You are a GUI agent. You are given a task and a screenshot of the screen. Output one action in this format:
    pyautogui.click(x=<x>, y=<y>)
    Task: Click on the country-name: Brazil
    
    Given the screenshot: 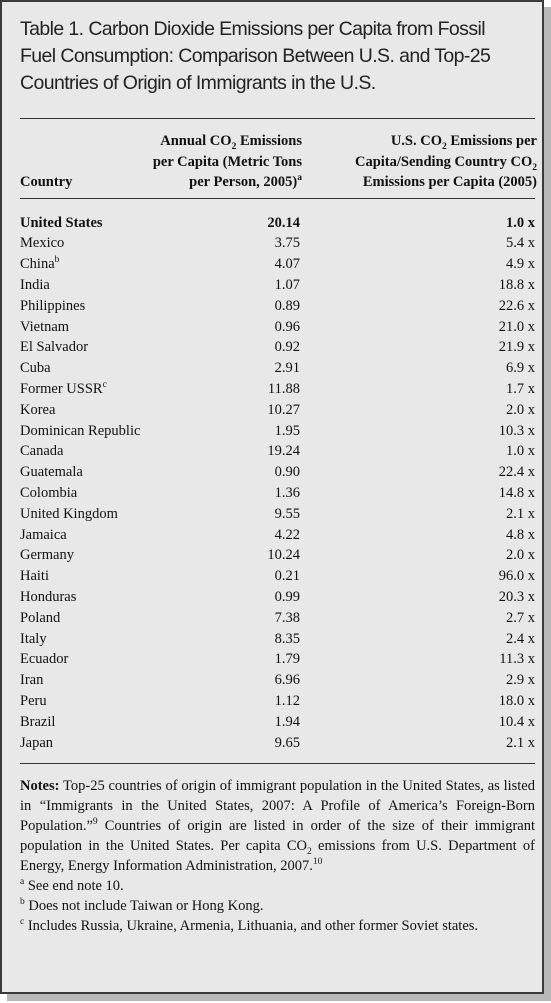 What is the action you would take?
    pyautogui.click(x=38, y=721)
    